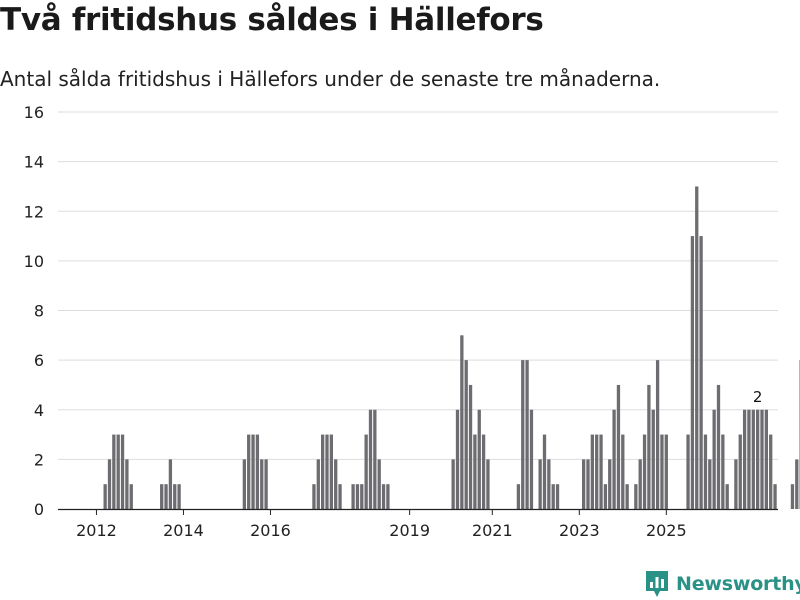 The width and height of the screenshot is (800, 600). Describe the element at coordinates (183, 530) in the screenshot. I see `x-tick-label: 2014` at that location.